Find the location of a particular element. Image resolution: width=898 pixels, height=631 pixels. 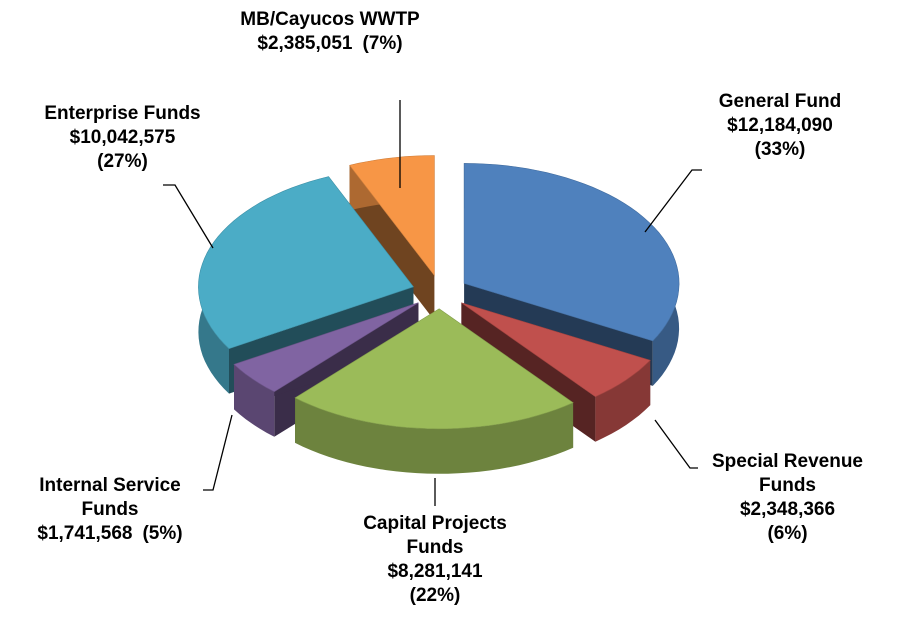

category-label: Internal Service Funds is located at coordinates (110, 497).